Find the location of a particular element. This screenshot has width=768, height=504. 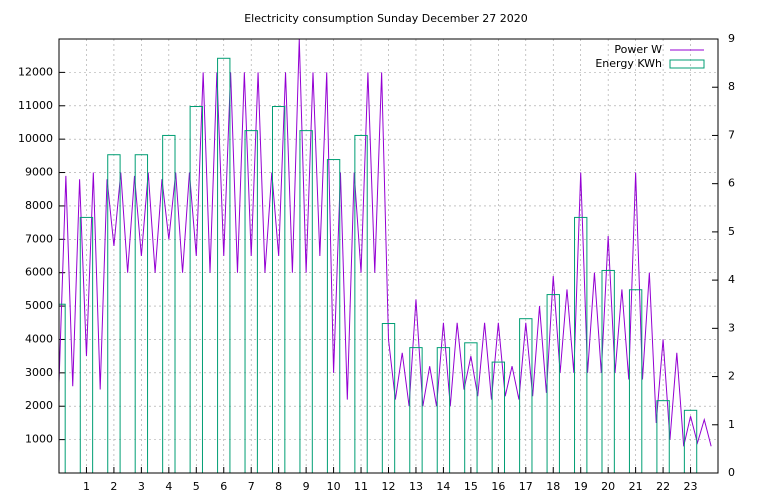

legend-swatch is located at coordinates (687, 64).